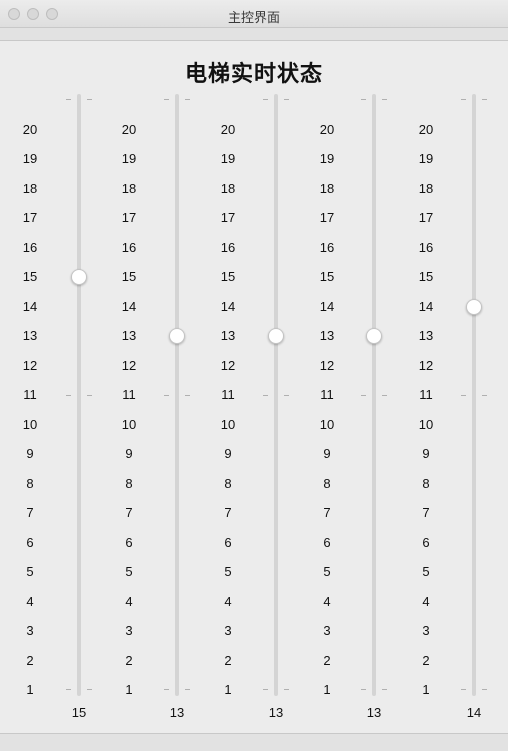 The width and height of the screenshot is (508, 751). What do you see at coordinates (254, 34) in the screenshot?
I see `top-toolbar` at bounding box center [254, 34].